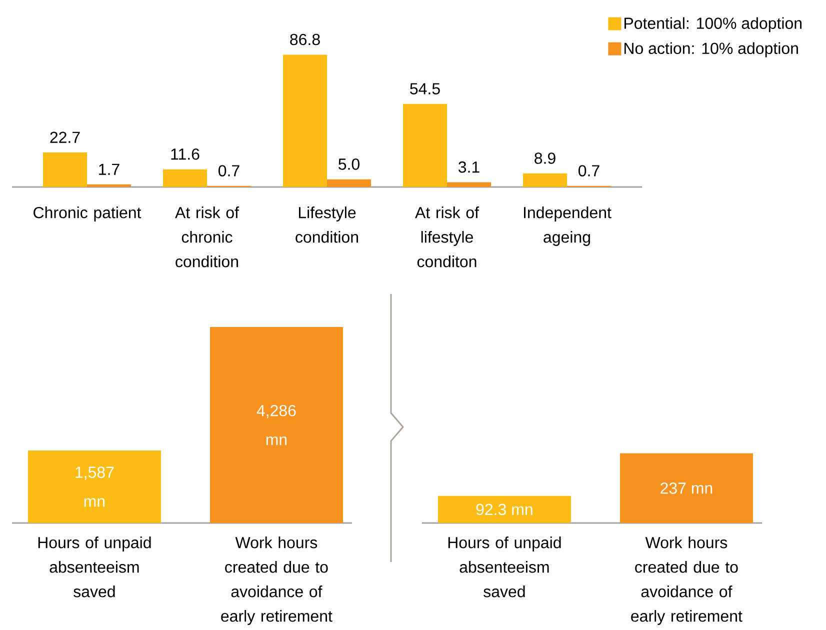 This screenshot has height=630, width=826. What do you see at coordinates (447, 237) in the screenshot?
I see `x-tick-label: At risk of lifestyle conditon` at bounding box center [447, 237].